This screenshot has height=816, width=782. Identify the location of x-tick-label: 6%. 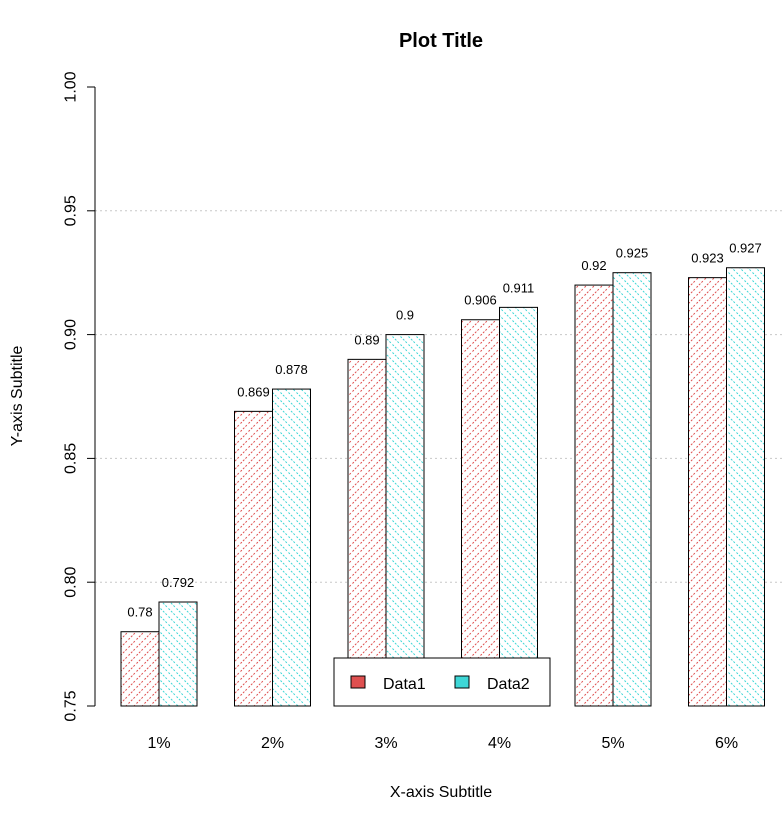
(726, 743).